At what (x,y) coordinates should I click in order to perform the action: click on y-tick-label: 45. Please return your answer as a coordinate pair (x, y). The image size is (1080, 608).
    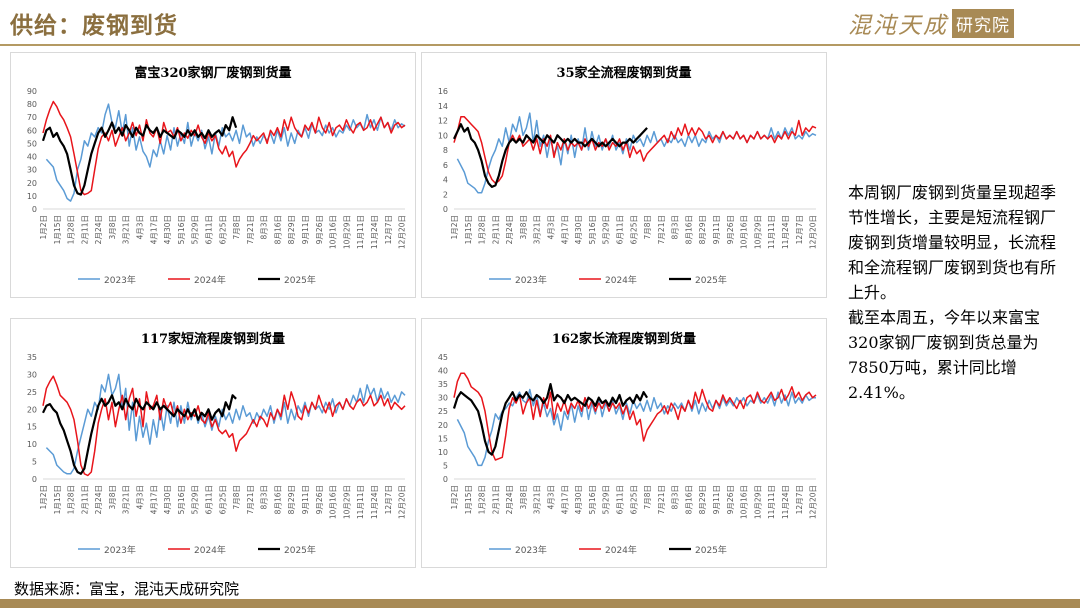
    Looking at the image, I should click on (443, 357).